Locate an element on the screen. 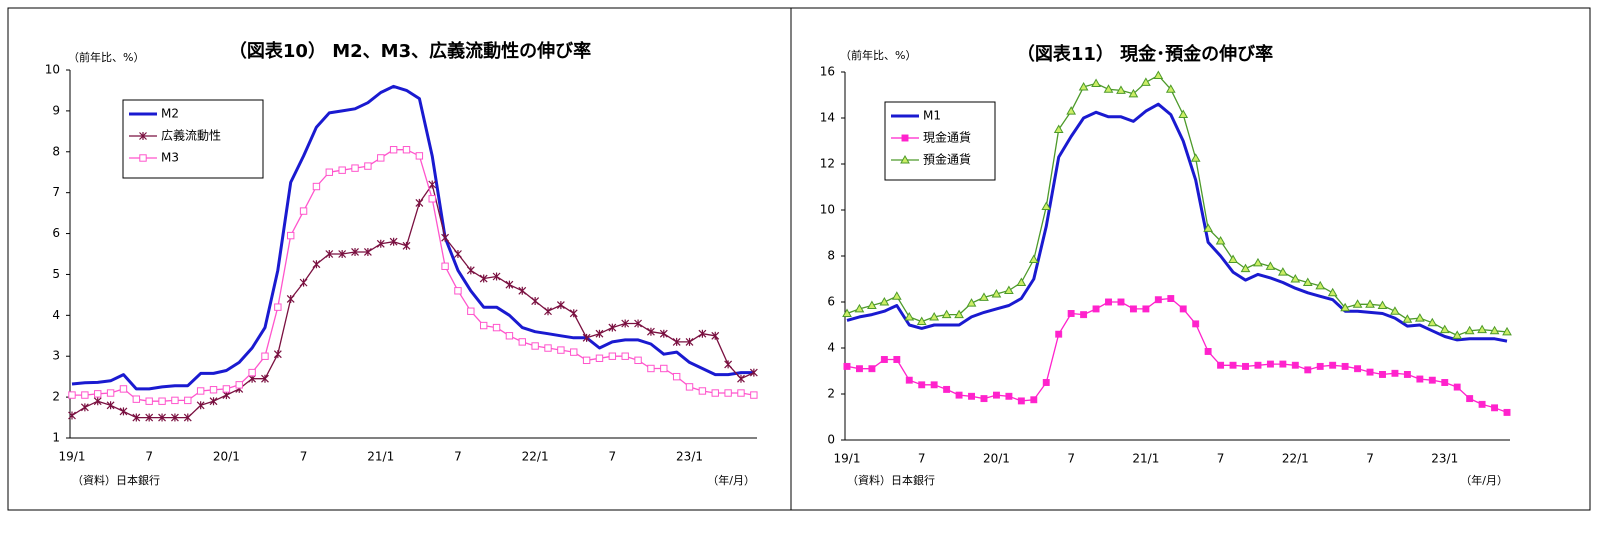 This screenshot has height=535, width=1598. y-tick-label: 5 is located at coordinates (56, 274).